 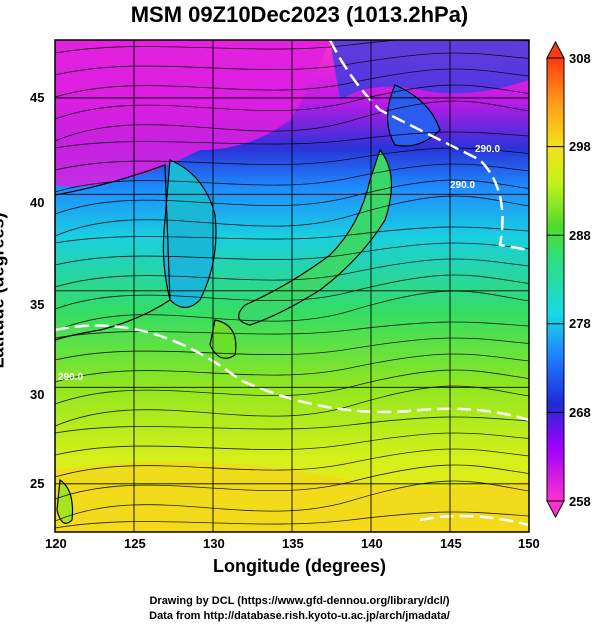 What do you see at coordinates (65, 501) in the screenshot?
I see `taiwan-land` at bounding box center [65, 501].